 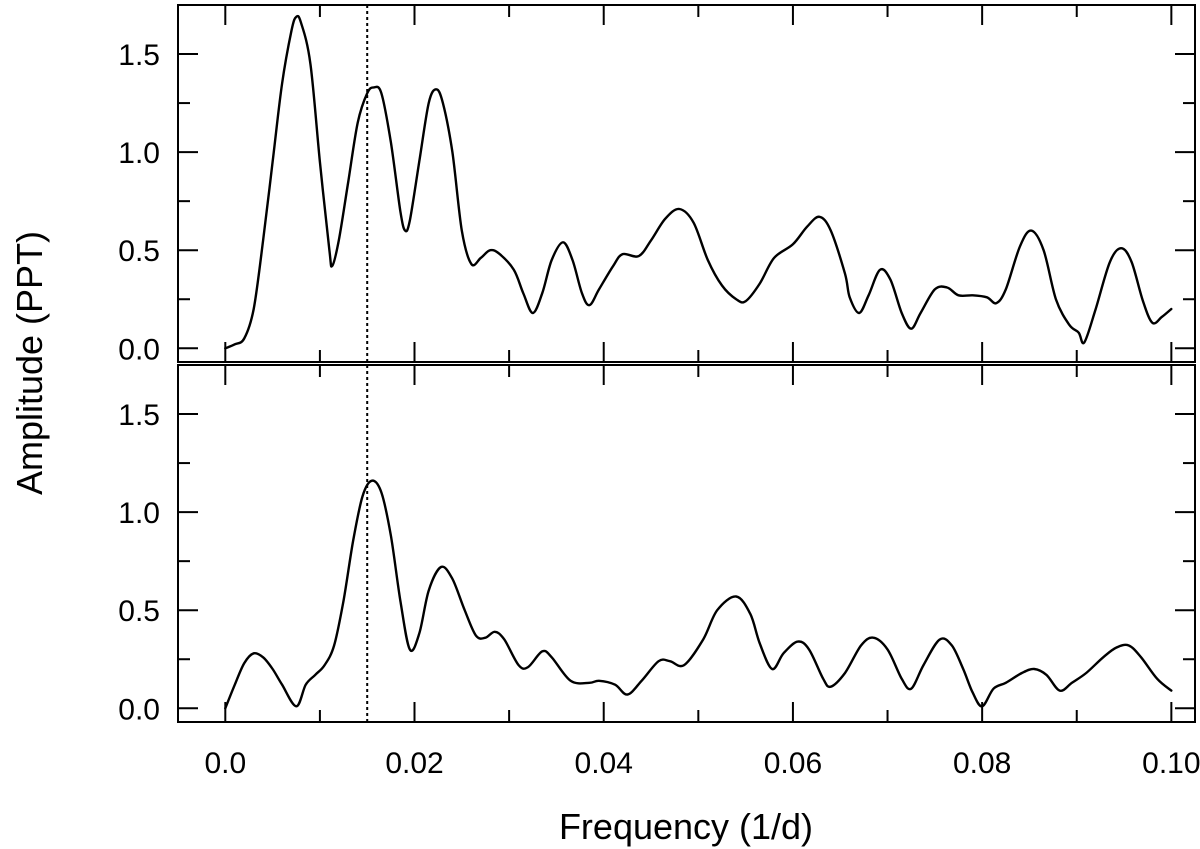 I want to click on bottom-y-tick-label: 0.5, so click(x=139, y=611).